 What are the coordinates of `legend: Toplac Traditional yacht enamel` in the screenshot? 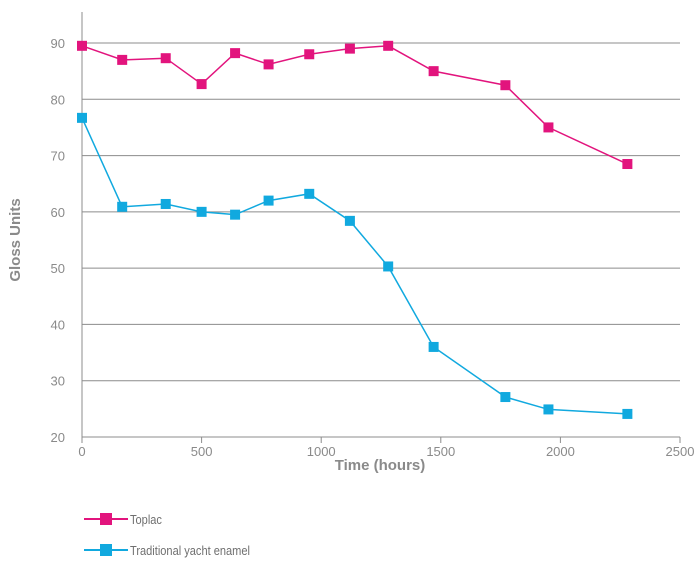 It's located at (177, 540).